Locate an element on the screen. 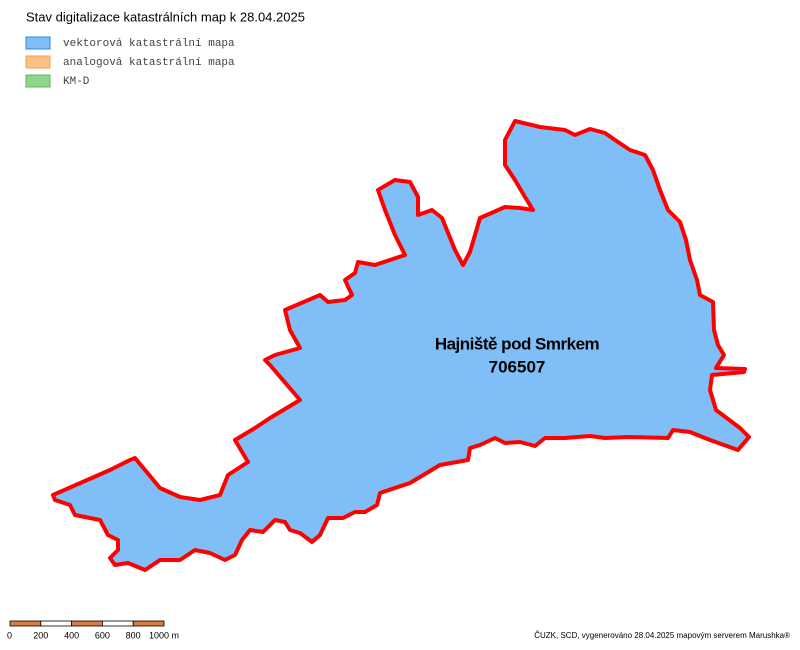  area-name: Hajniště pod Smrkem is located at coordinates (517, 343).